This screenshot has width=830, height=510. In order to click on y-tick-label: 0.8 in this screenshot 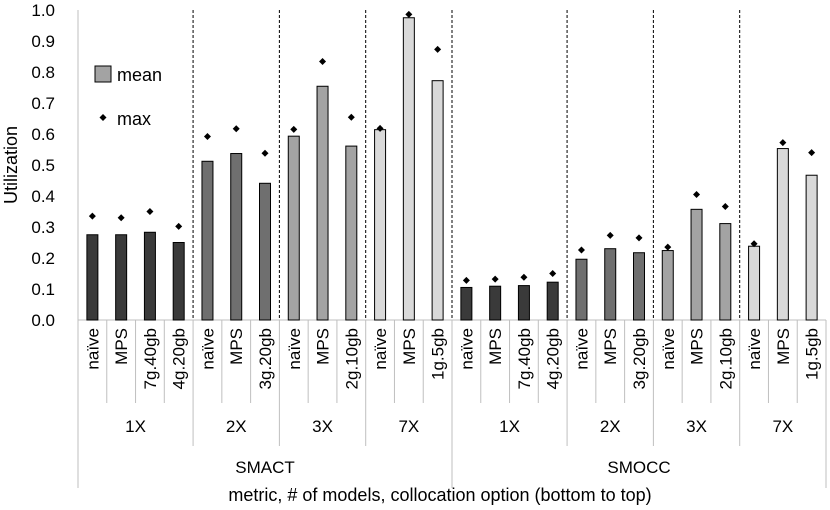, I will do `click(43, 72)`.